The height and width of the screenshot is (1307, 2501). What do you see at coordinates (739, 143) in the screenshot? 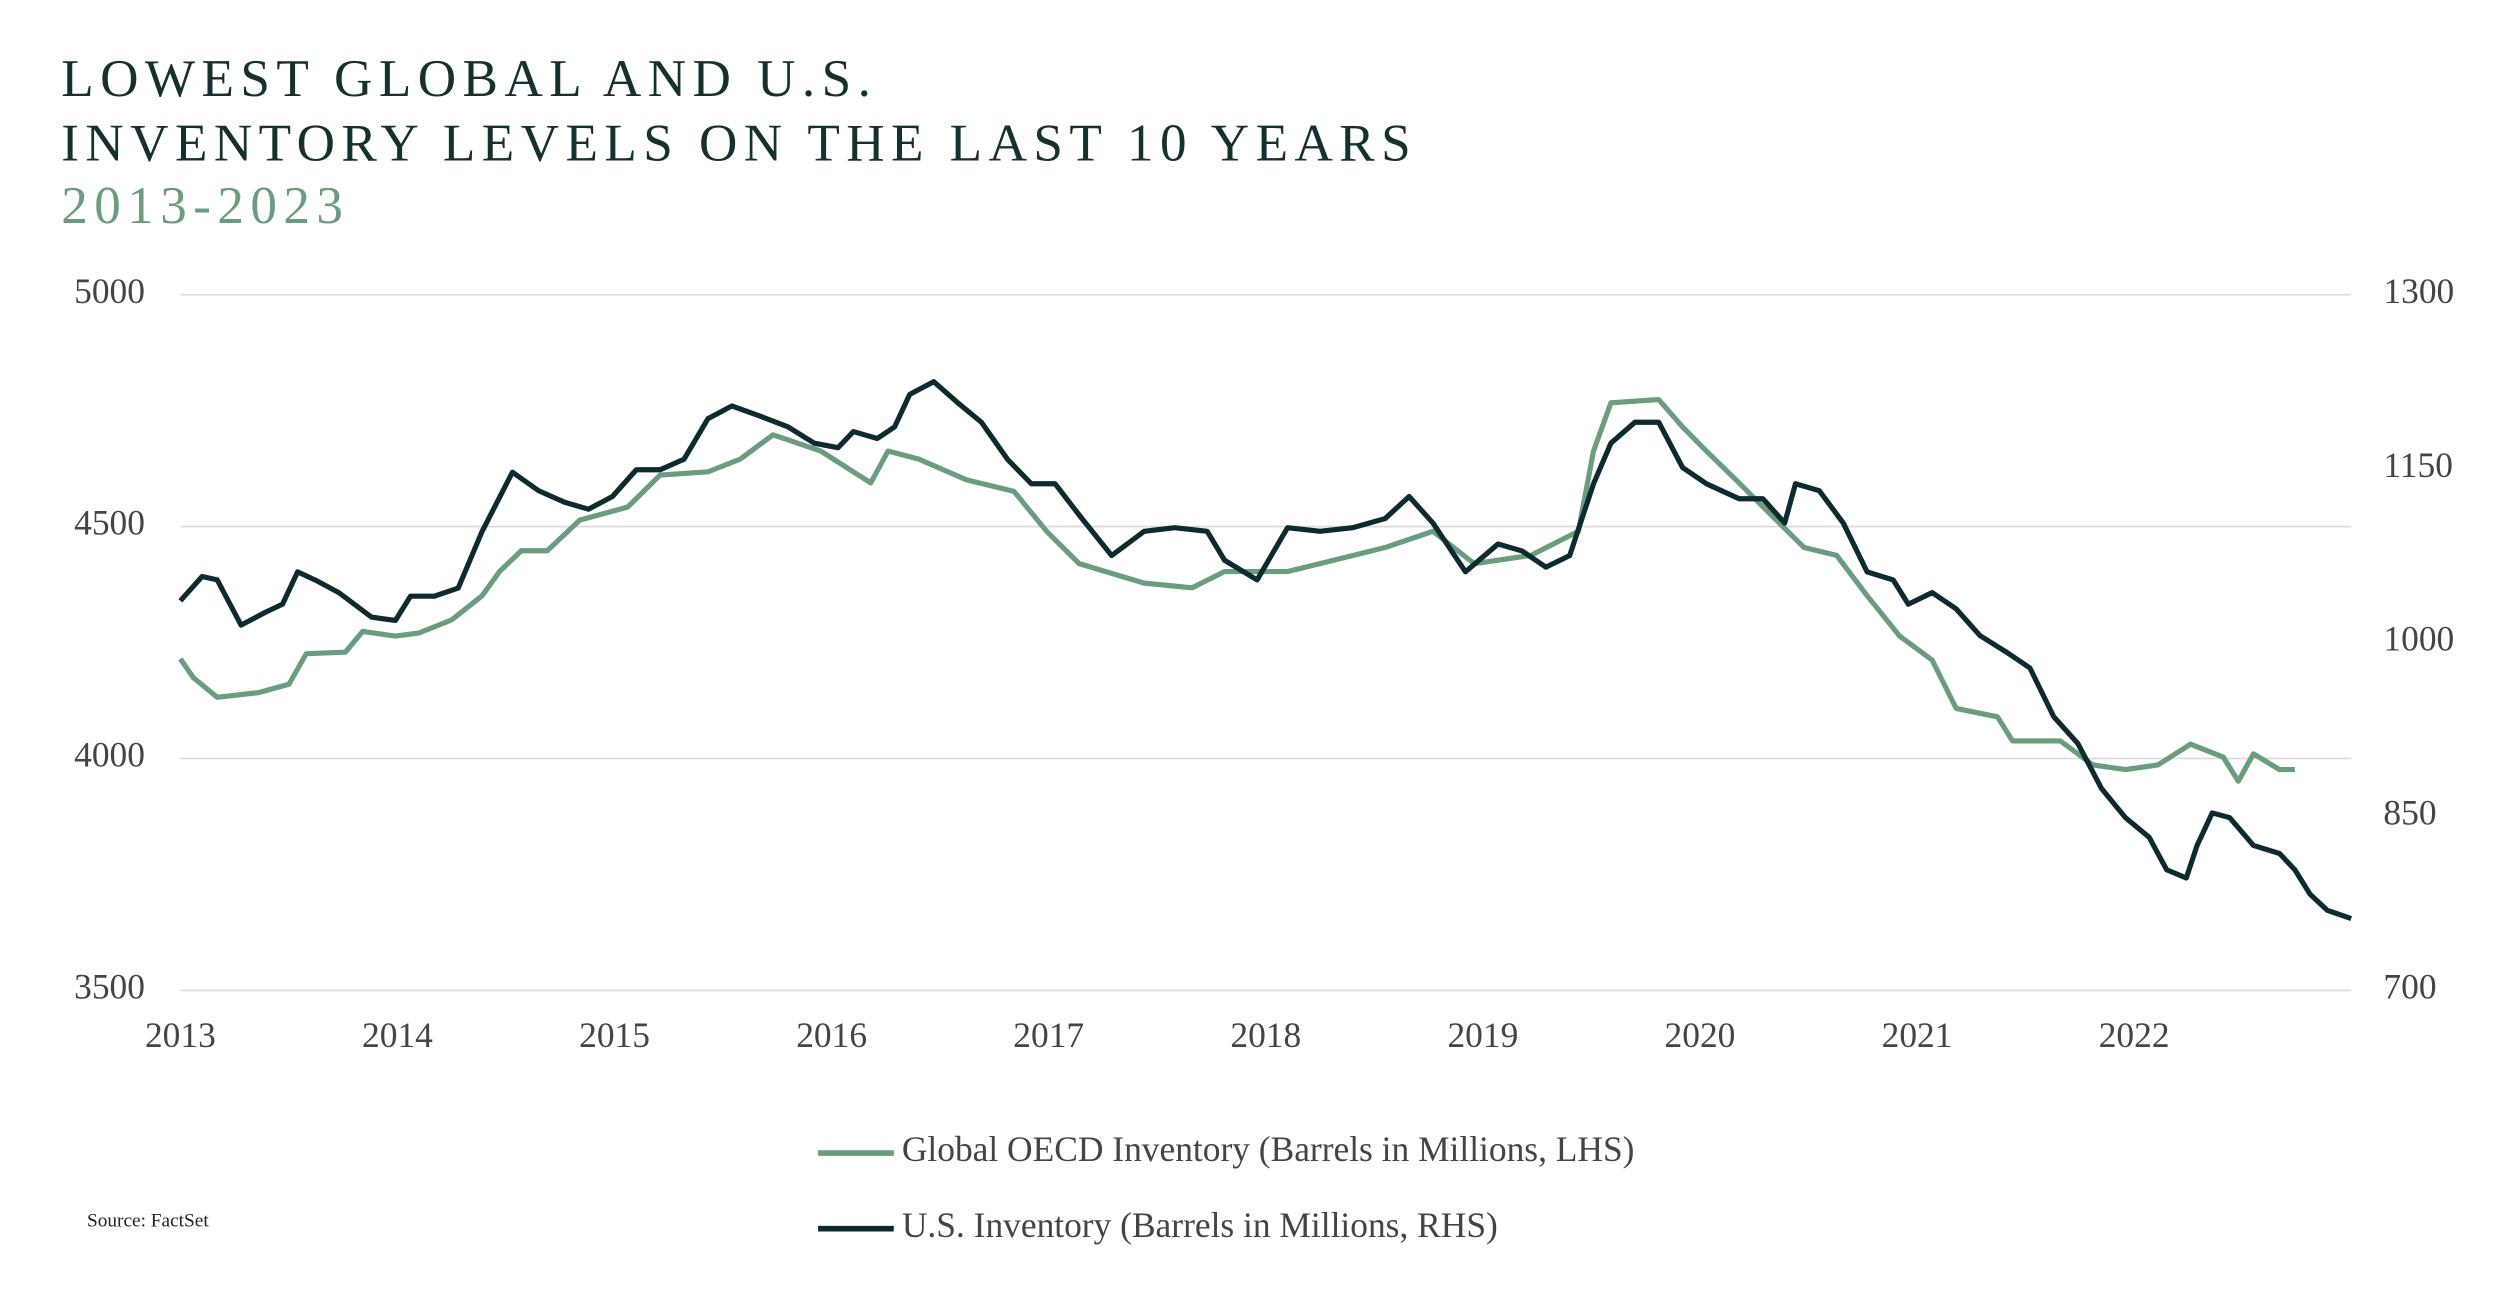
I see `chart-title: INVENTORY LEVELS ON THE LAST 10 YEARS` at bounding box center [739, 143].